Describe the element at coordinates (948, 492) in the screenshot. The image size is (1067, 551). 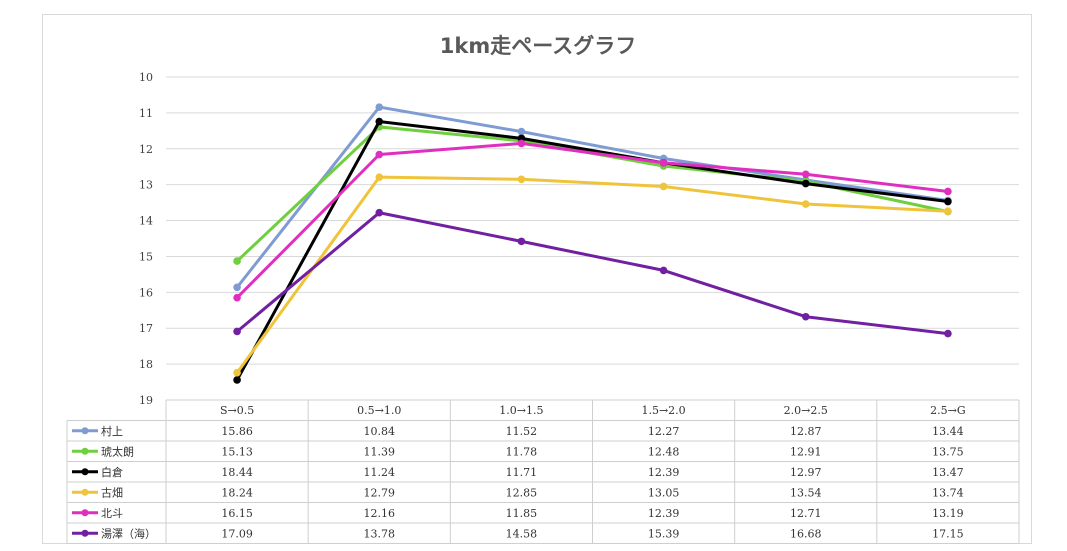
I see `data-table-cell: 13.74` at that location.